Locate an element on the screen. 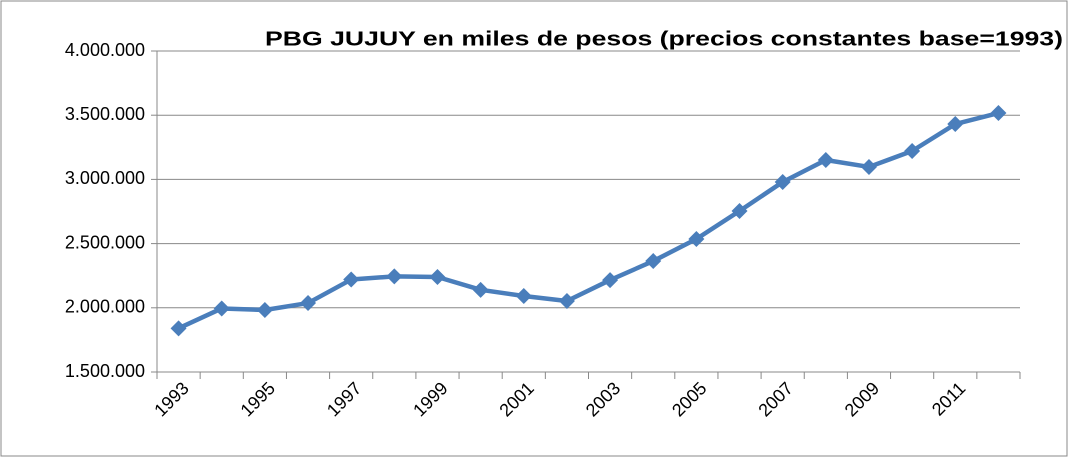 The width and height of the screenshot is (1068, 457). y-tick-label: 4.000.000 is located at coordinates (105, 50).